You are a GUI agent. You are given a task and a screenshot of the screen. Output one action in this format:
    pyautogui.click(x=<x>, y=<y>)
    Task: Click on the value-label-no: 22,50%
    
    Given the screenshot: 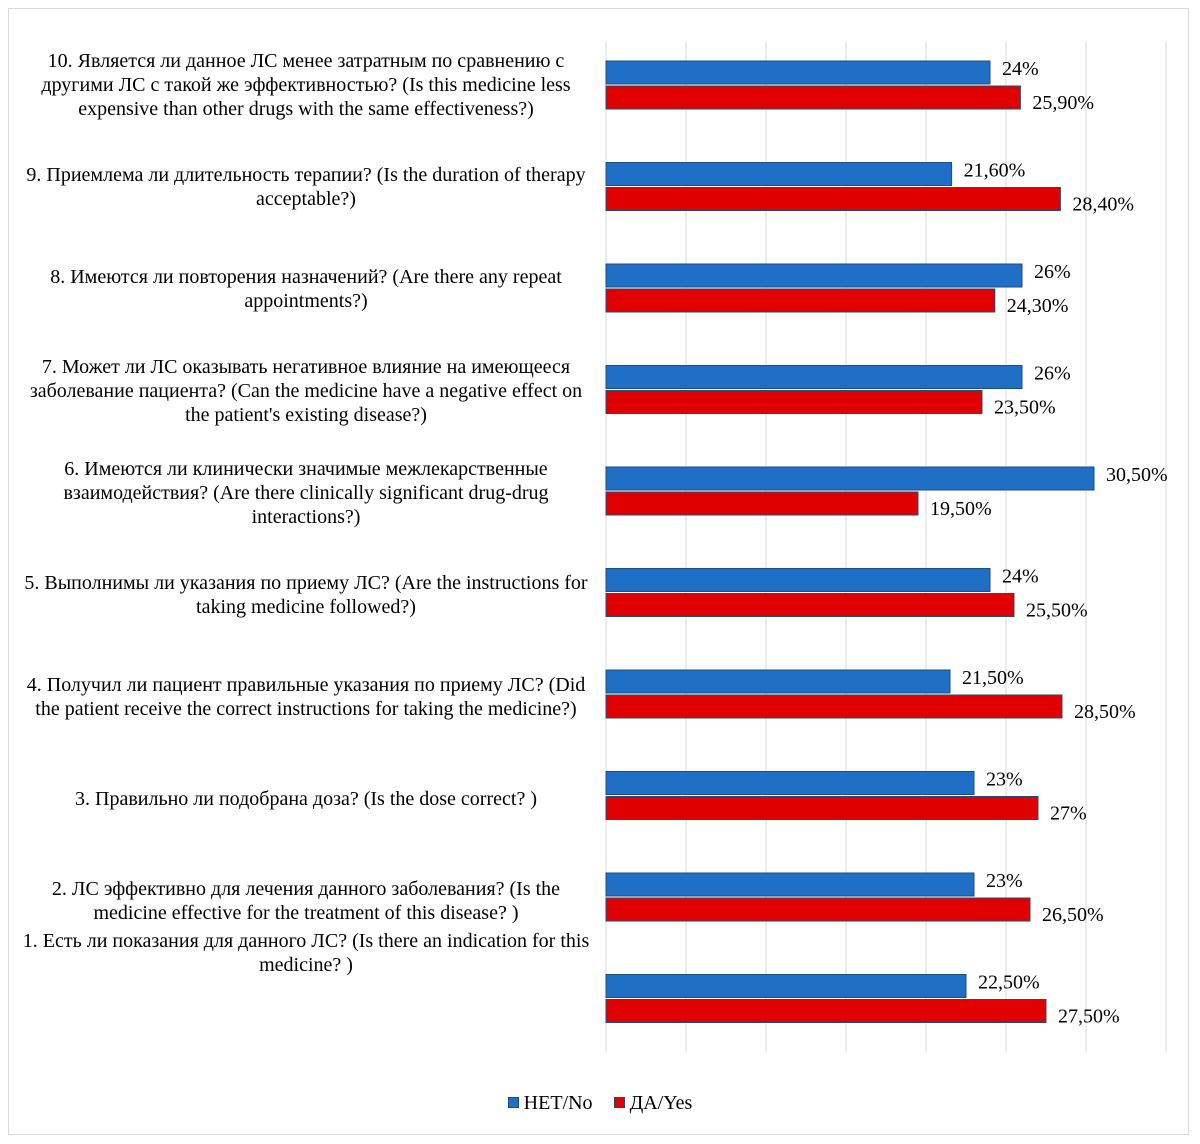 What is the action you would take?
    pyautogui.click(x=1009, y=983)
    